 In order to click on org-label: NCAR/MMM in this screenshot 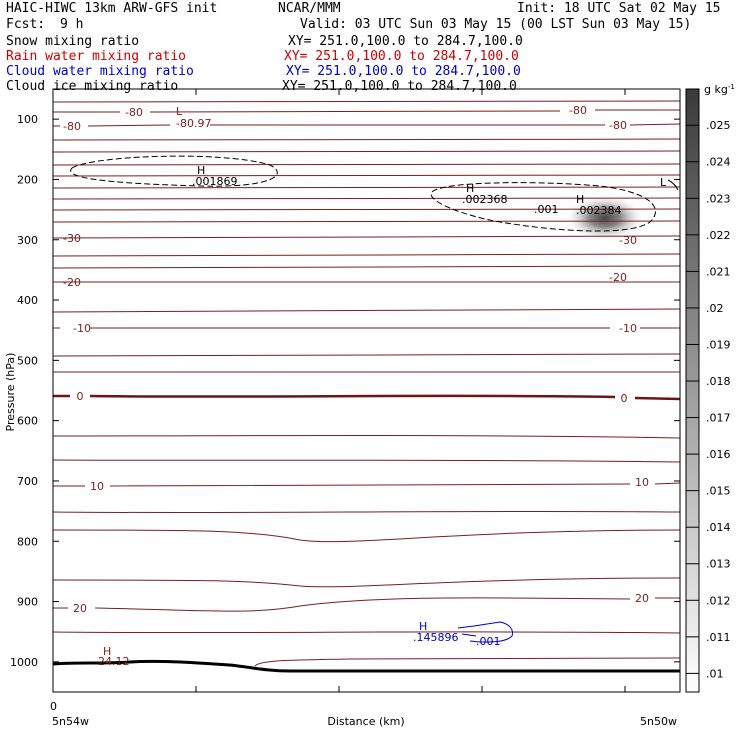, I will do `click(309, 8)`.